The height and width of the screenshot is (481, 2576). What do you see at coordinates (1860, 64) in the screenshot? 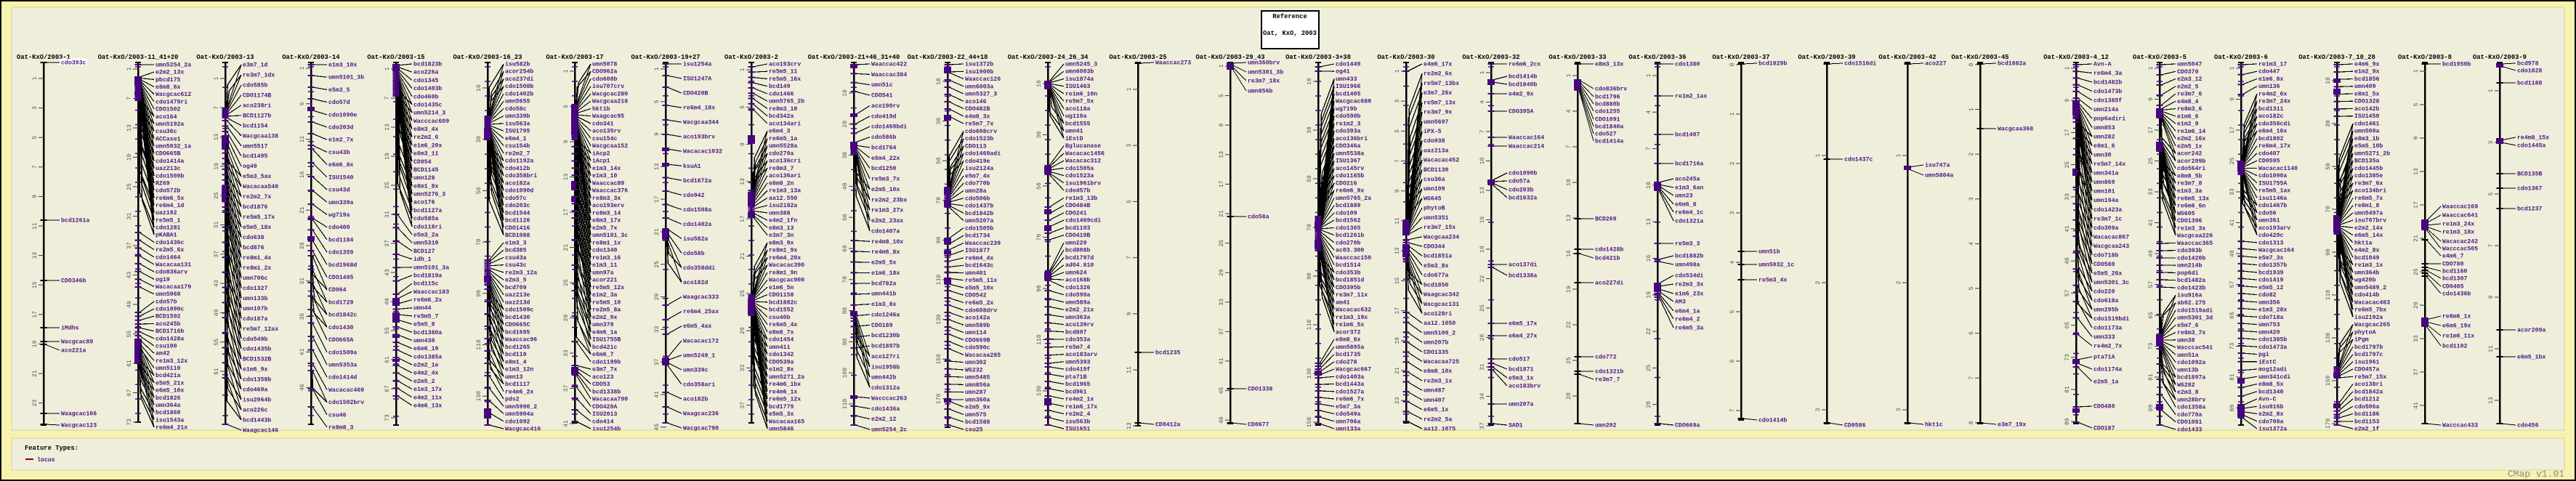
I see `svg-text: cdo1516di` at bounding box center [1860, 64].